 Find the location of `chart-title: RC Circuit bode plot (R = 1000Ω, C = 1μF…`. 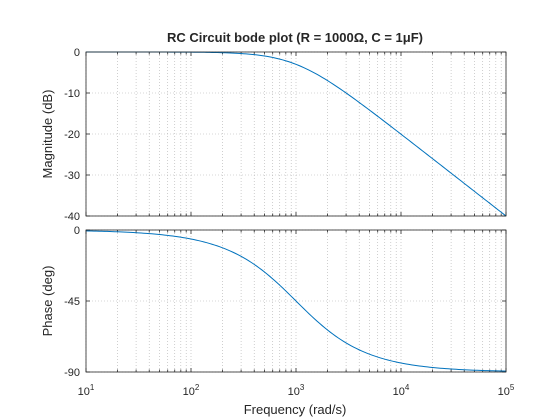

chart-title: RC Circuit bode plot (R = 1000Ω, C = 1μF… is located at coordinates (295, 37).